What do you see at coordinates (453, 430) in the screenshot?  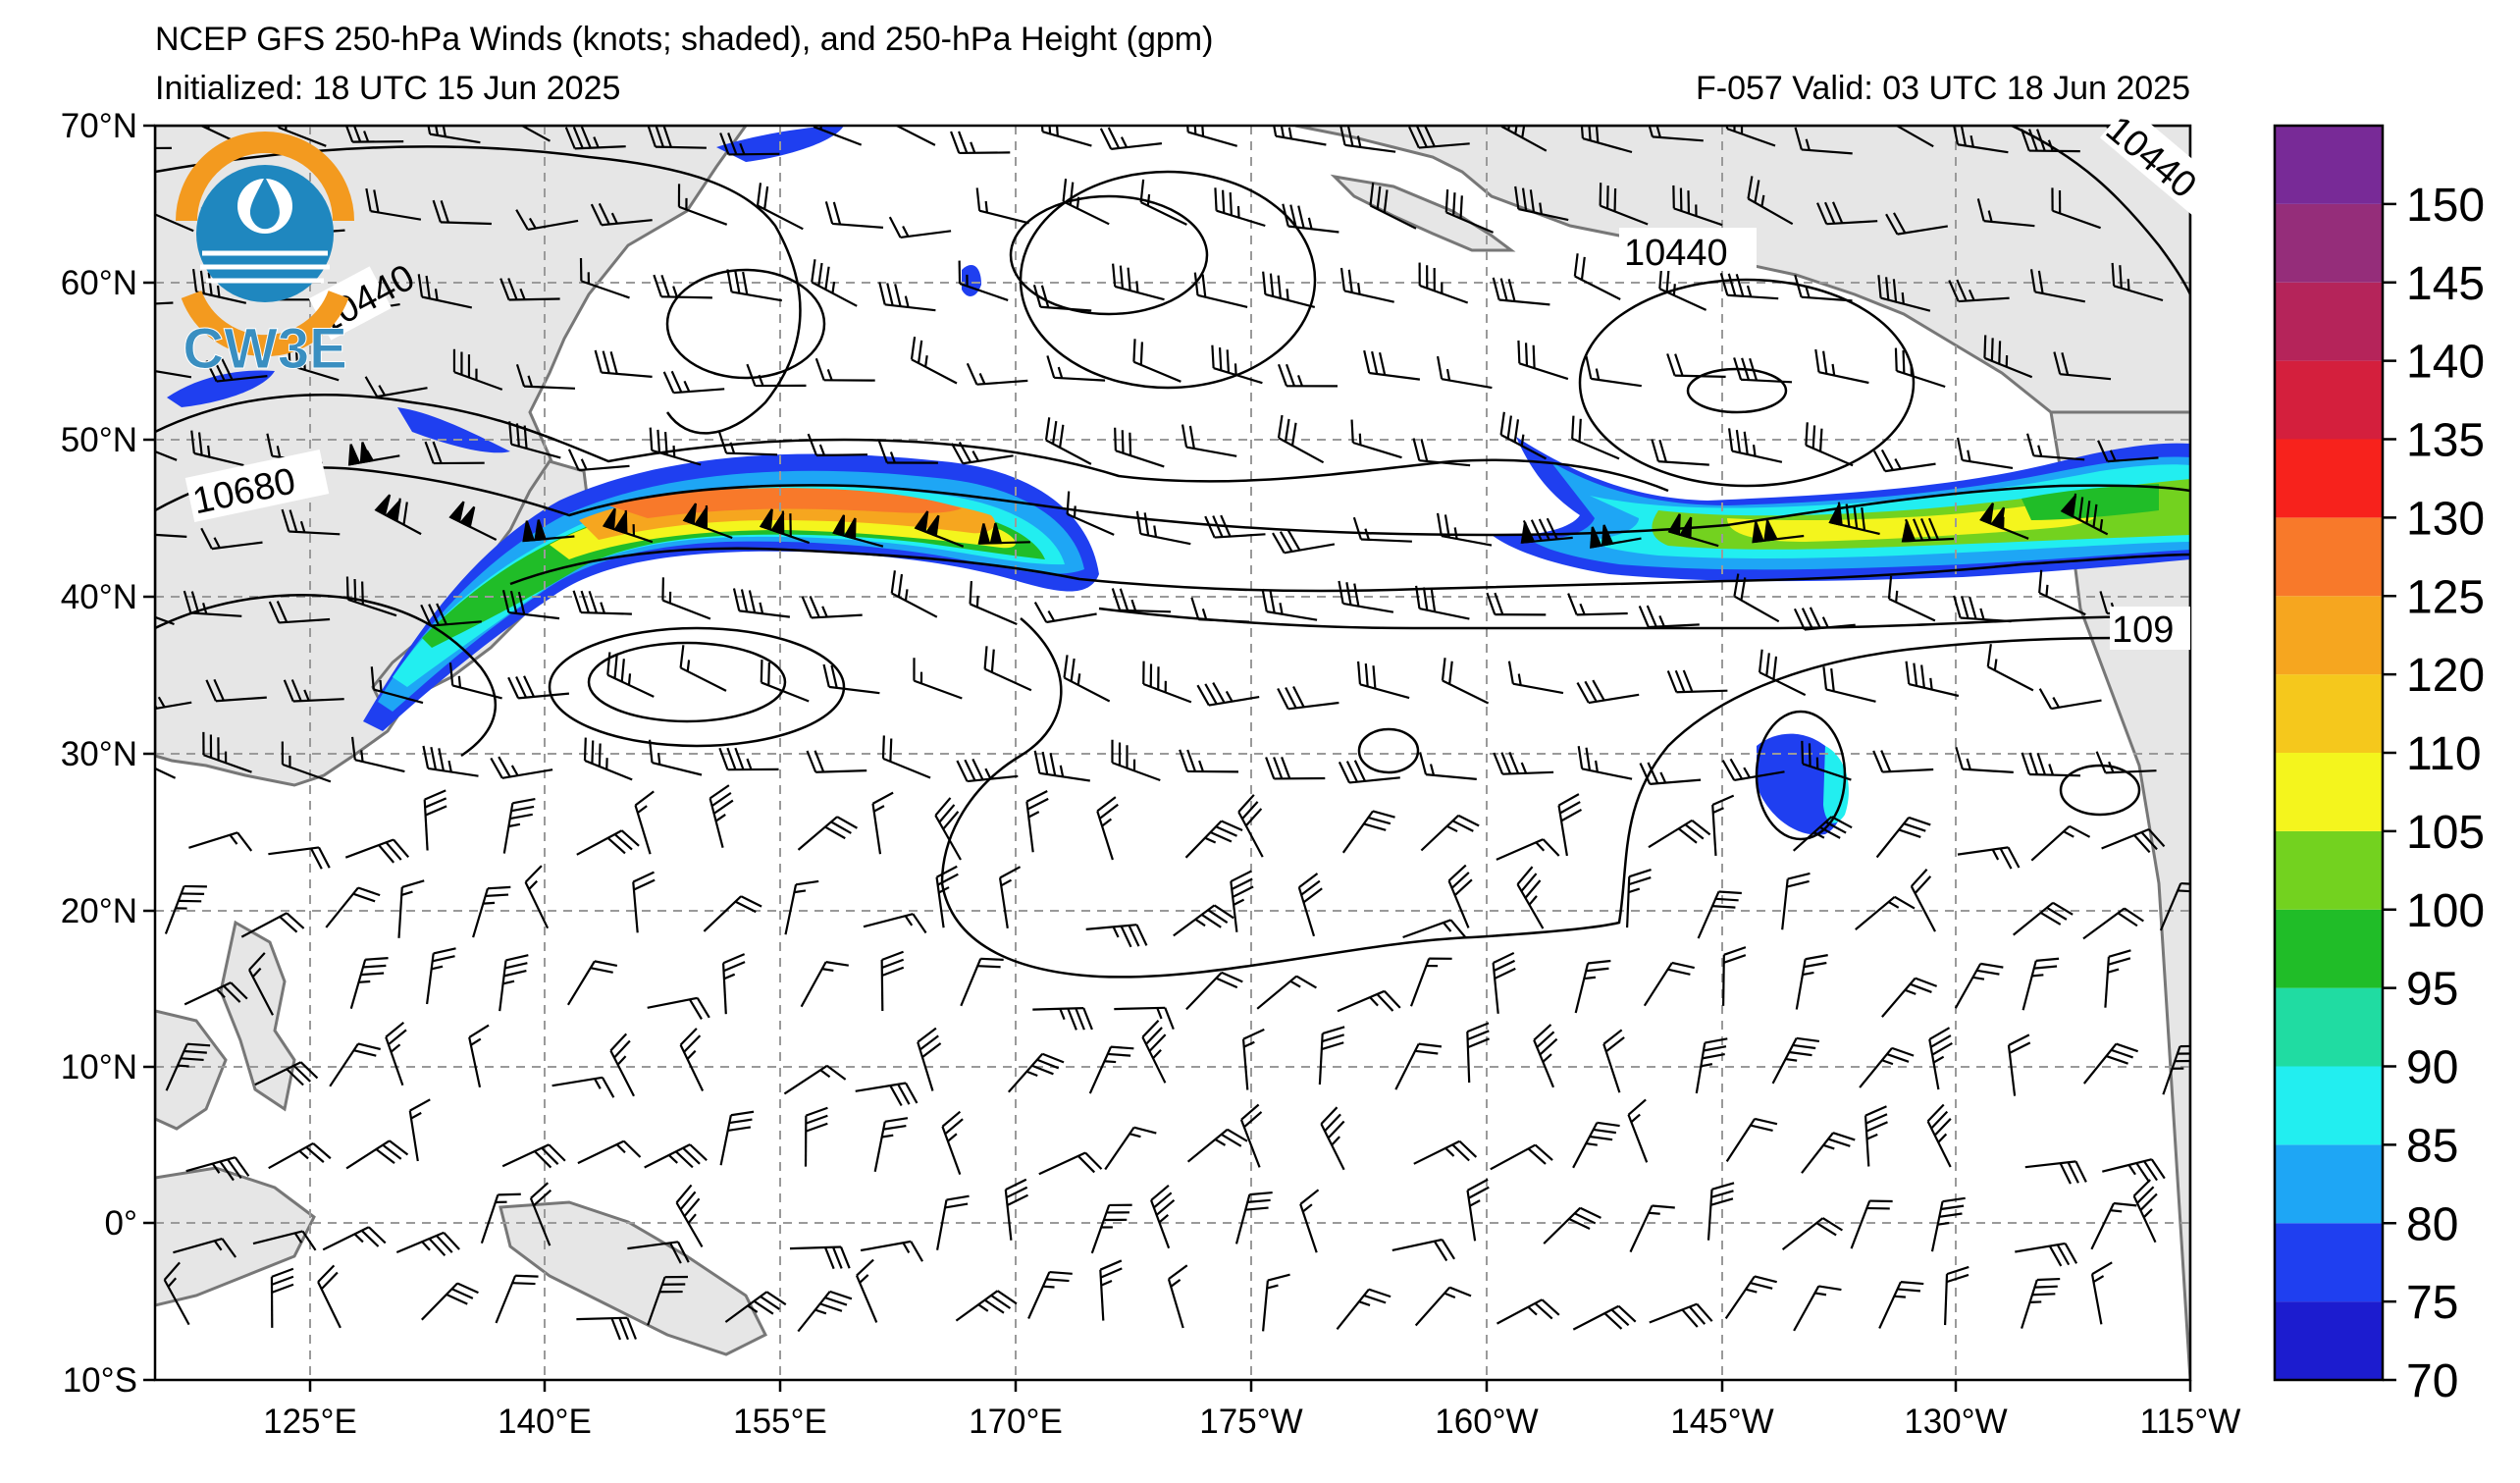 I see `jet-blob-west-small` at bounding box center [453, 430].